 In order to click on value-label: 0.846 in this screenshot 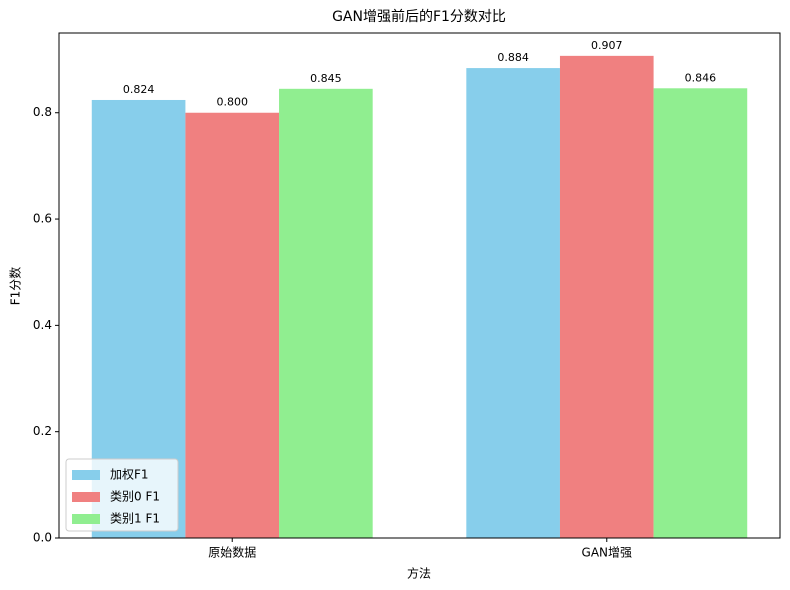, I will do `click(701, 77)`.